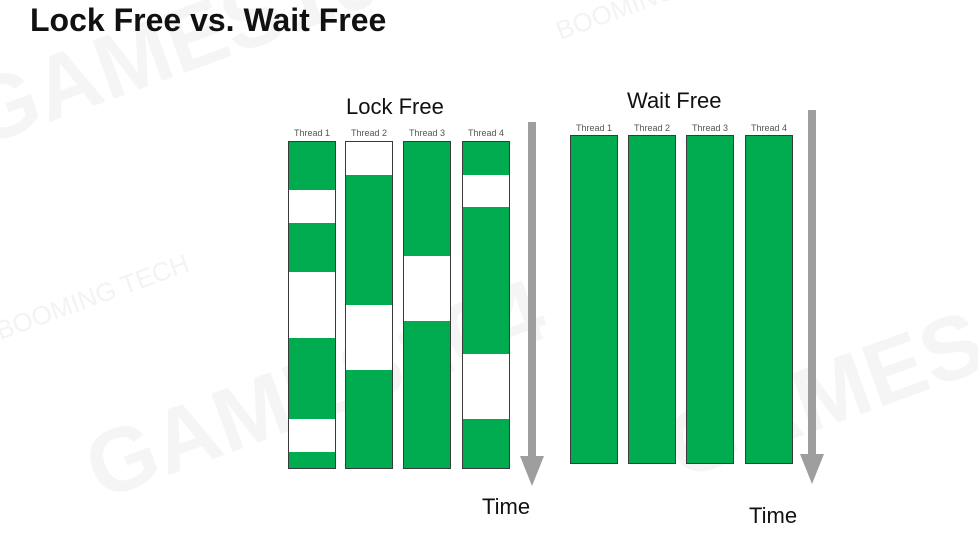  What do you see at coordinates (674, 100) in the screenshot?
I see `wait-free-title: Wait Free` at bounding box center [674, 100].